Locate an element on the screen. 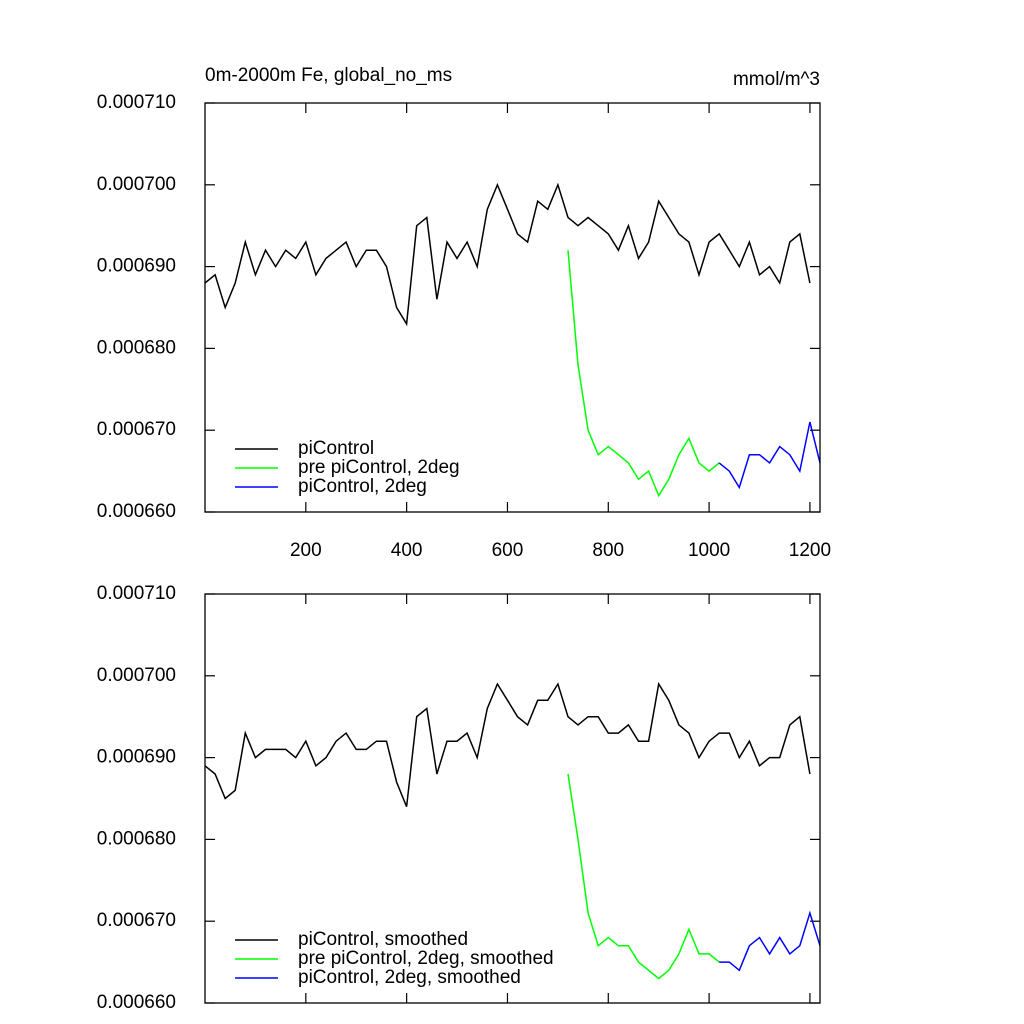  x-tick-label: 1200 is located at coordinates (810, 550).